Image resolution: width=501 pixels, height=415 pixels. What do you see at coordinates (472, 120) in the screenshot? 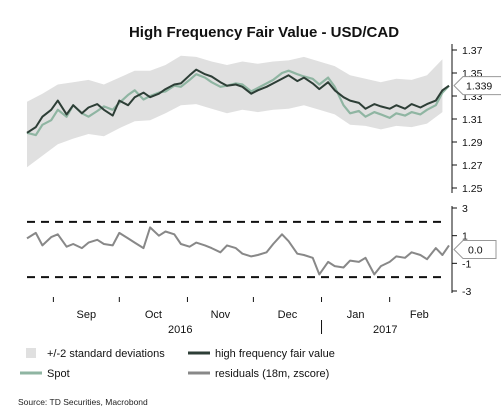
I see `upper-y-tick-label: 1.31` at bounding box center [472, 120].